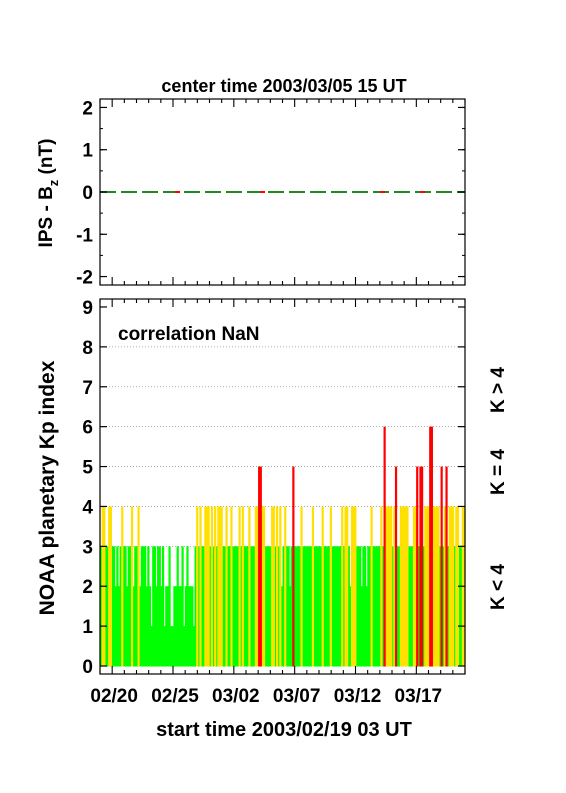 The height and width of the screenshot is (793, 566). I want to click on top-ylabel-unit: (nT), so click(46, 159).